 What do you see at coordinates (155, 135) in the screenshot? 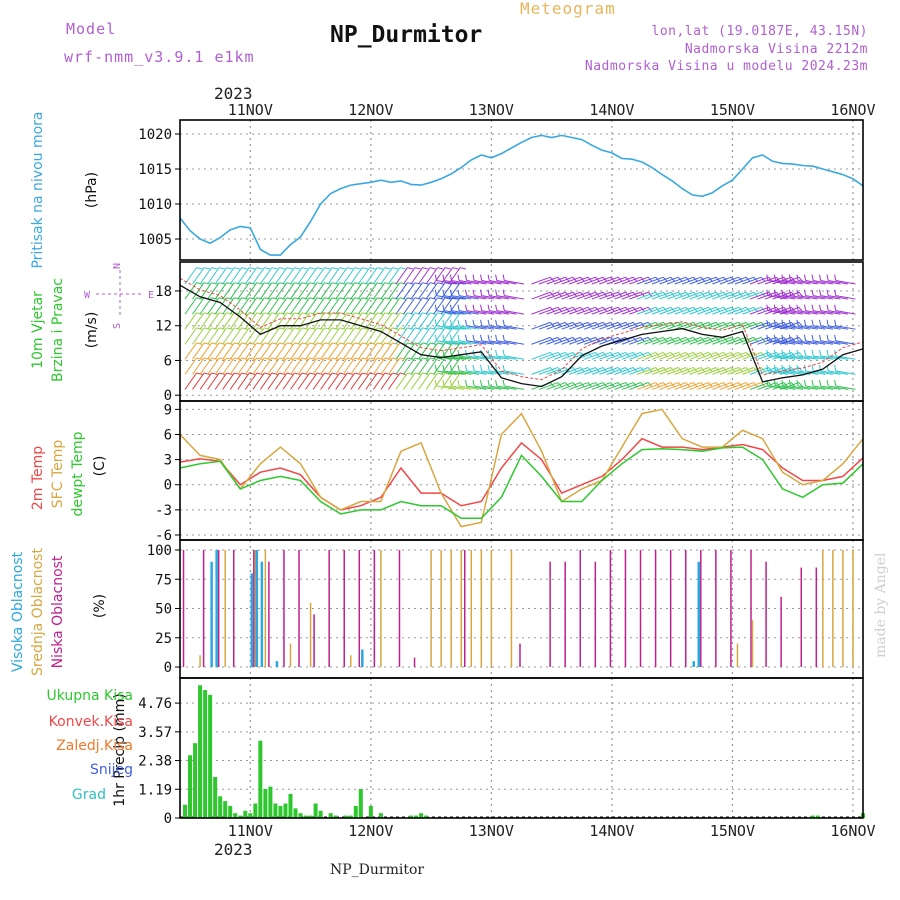
I see `pressure-tick-label: 1020` at bounding box center [155, 135].